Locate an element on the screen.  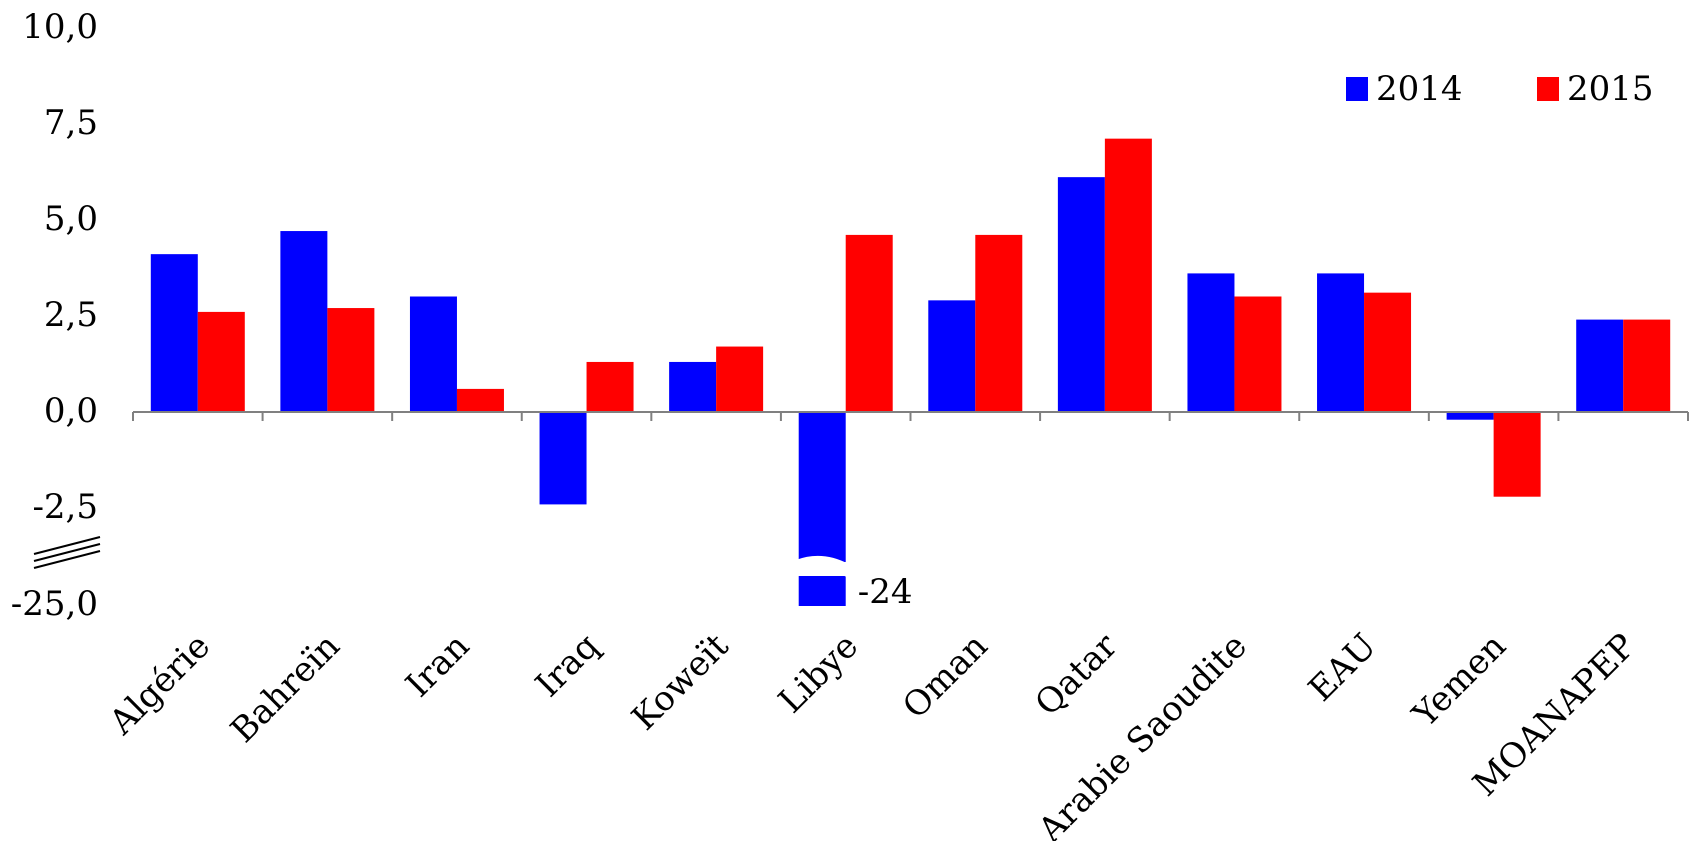
y-axis-ticks: 10,0 7,5 5,0 2,5 0,0 -2,5 -25,0 is located at coordinates (54, 315).